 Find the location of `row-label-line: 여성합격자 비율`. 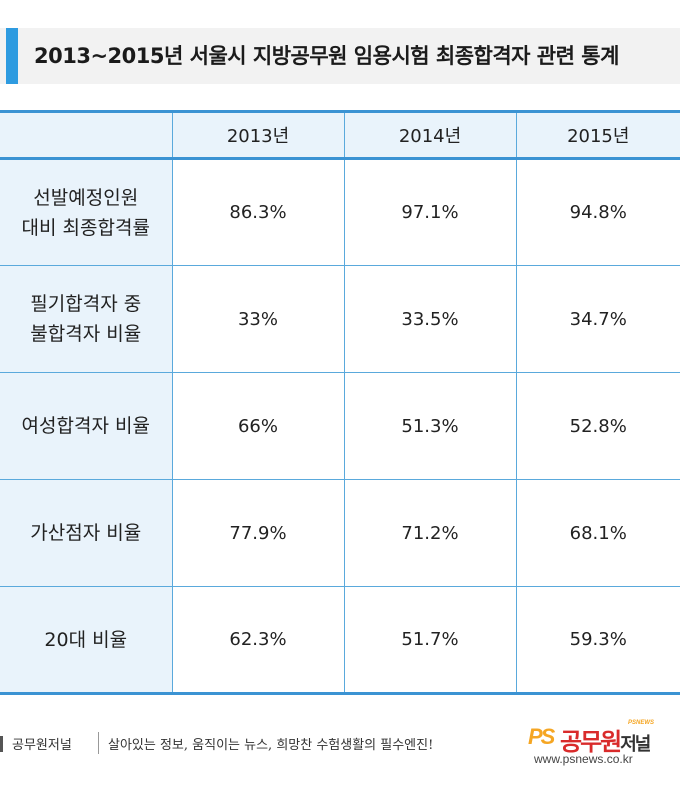

row-label-line: 여성합격자 비율 is located at coordinates (85, 426).